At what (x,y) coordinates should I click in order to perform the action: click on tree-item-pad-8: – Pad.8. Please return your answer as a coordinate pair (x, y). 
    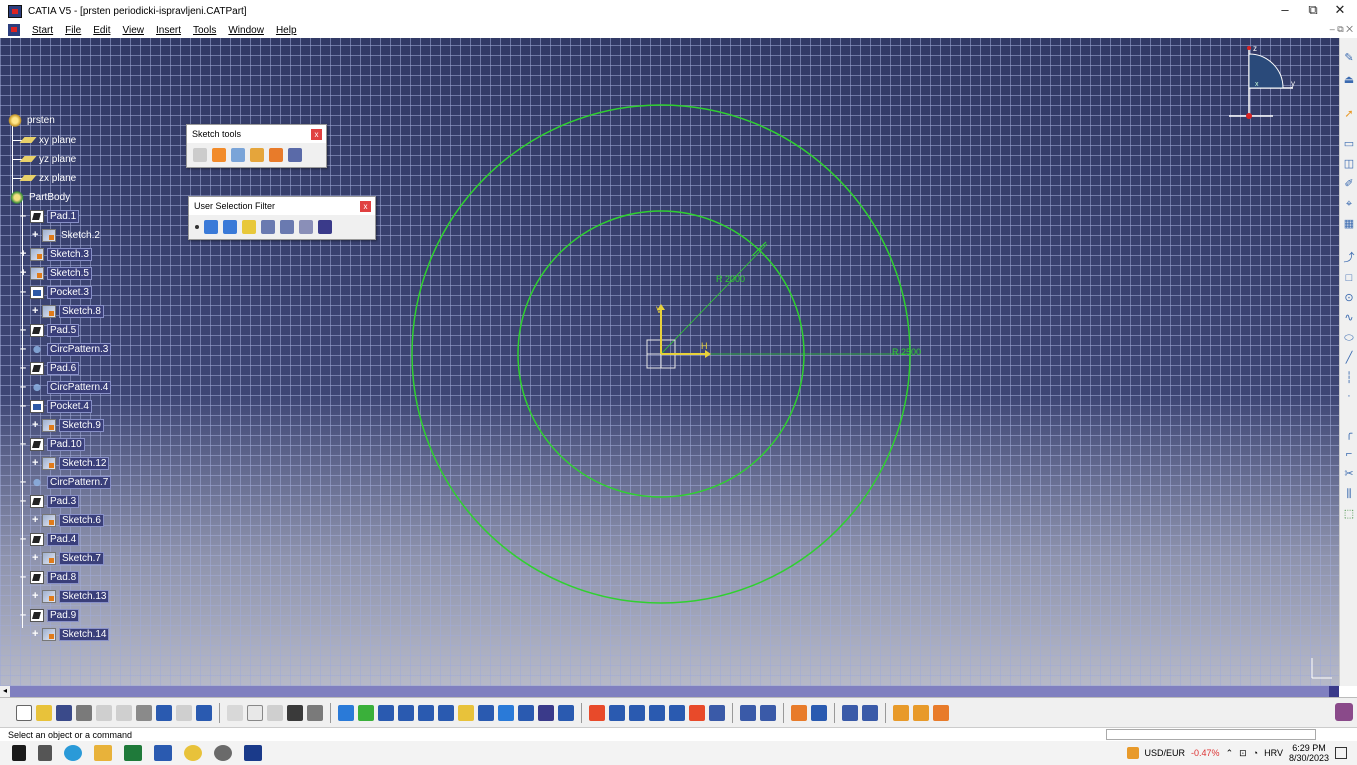
    Looking at the image, I should click on (50, 577).